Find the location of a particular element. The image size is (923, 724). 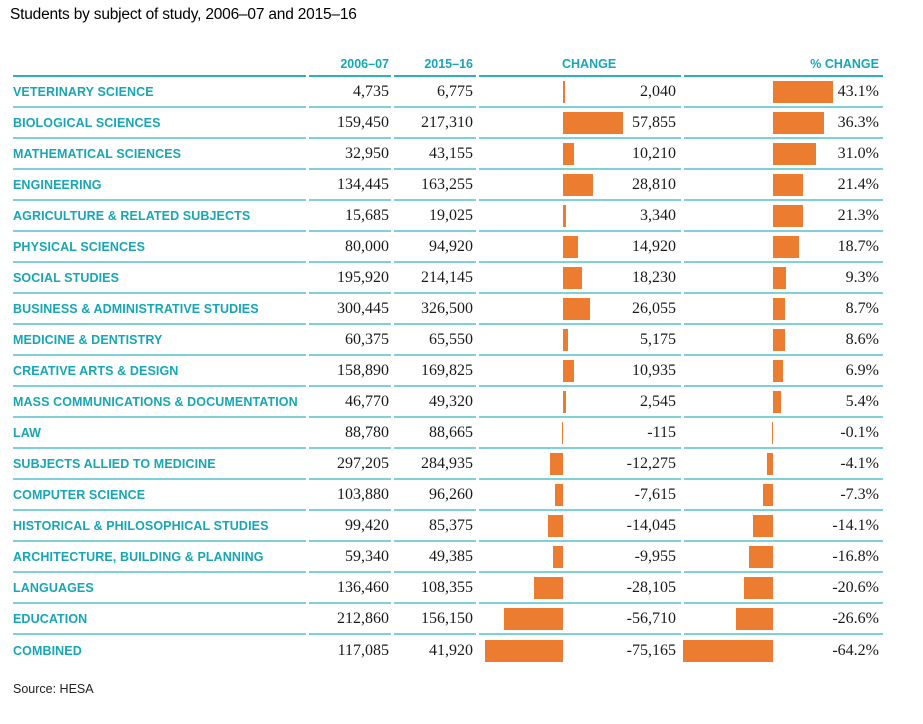

pct-change-value: 36.3% is located at coordinates (858, 122).